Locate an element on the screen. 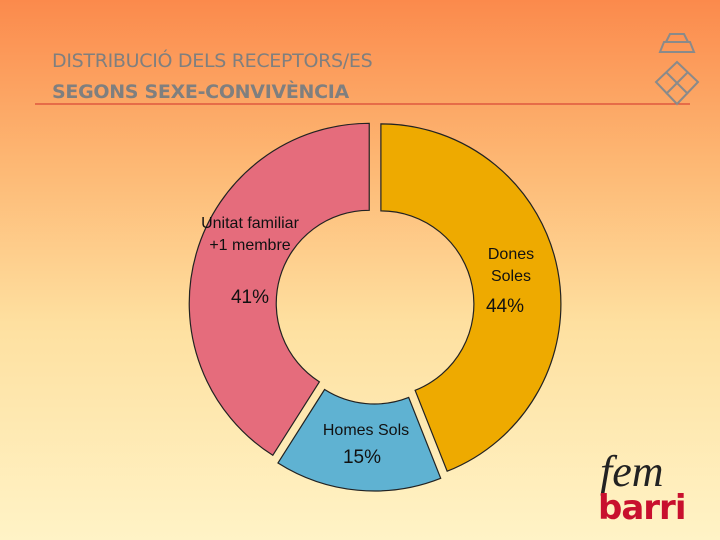 The image size is (720, 540). logo-text: barri is located at coordinates (642, 508).